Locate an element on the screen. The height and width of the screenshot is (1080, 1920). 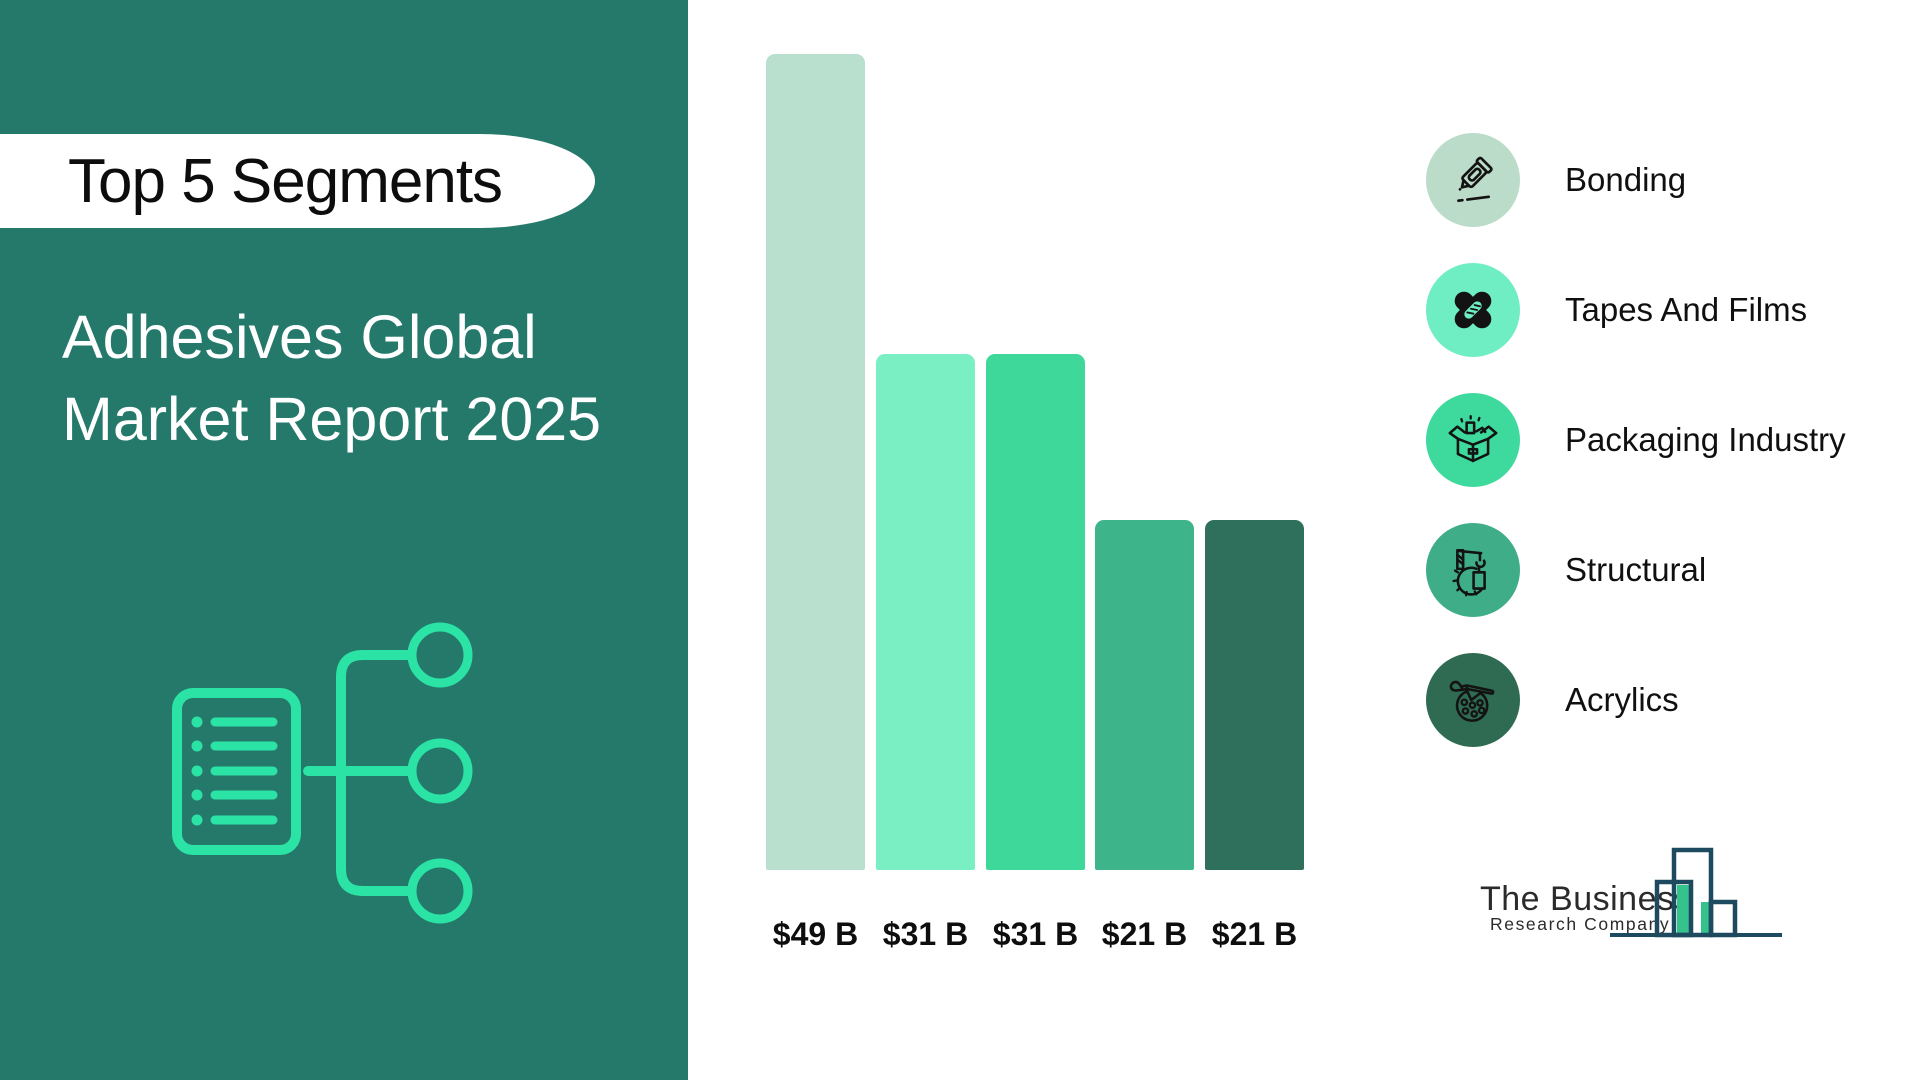
legend-label: Structural is located at coordinates (1636, 569).